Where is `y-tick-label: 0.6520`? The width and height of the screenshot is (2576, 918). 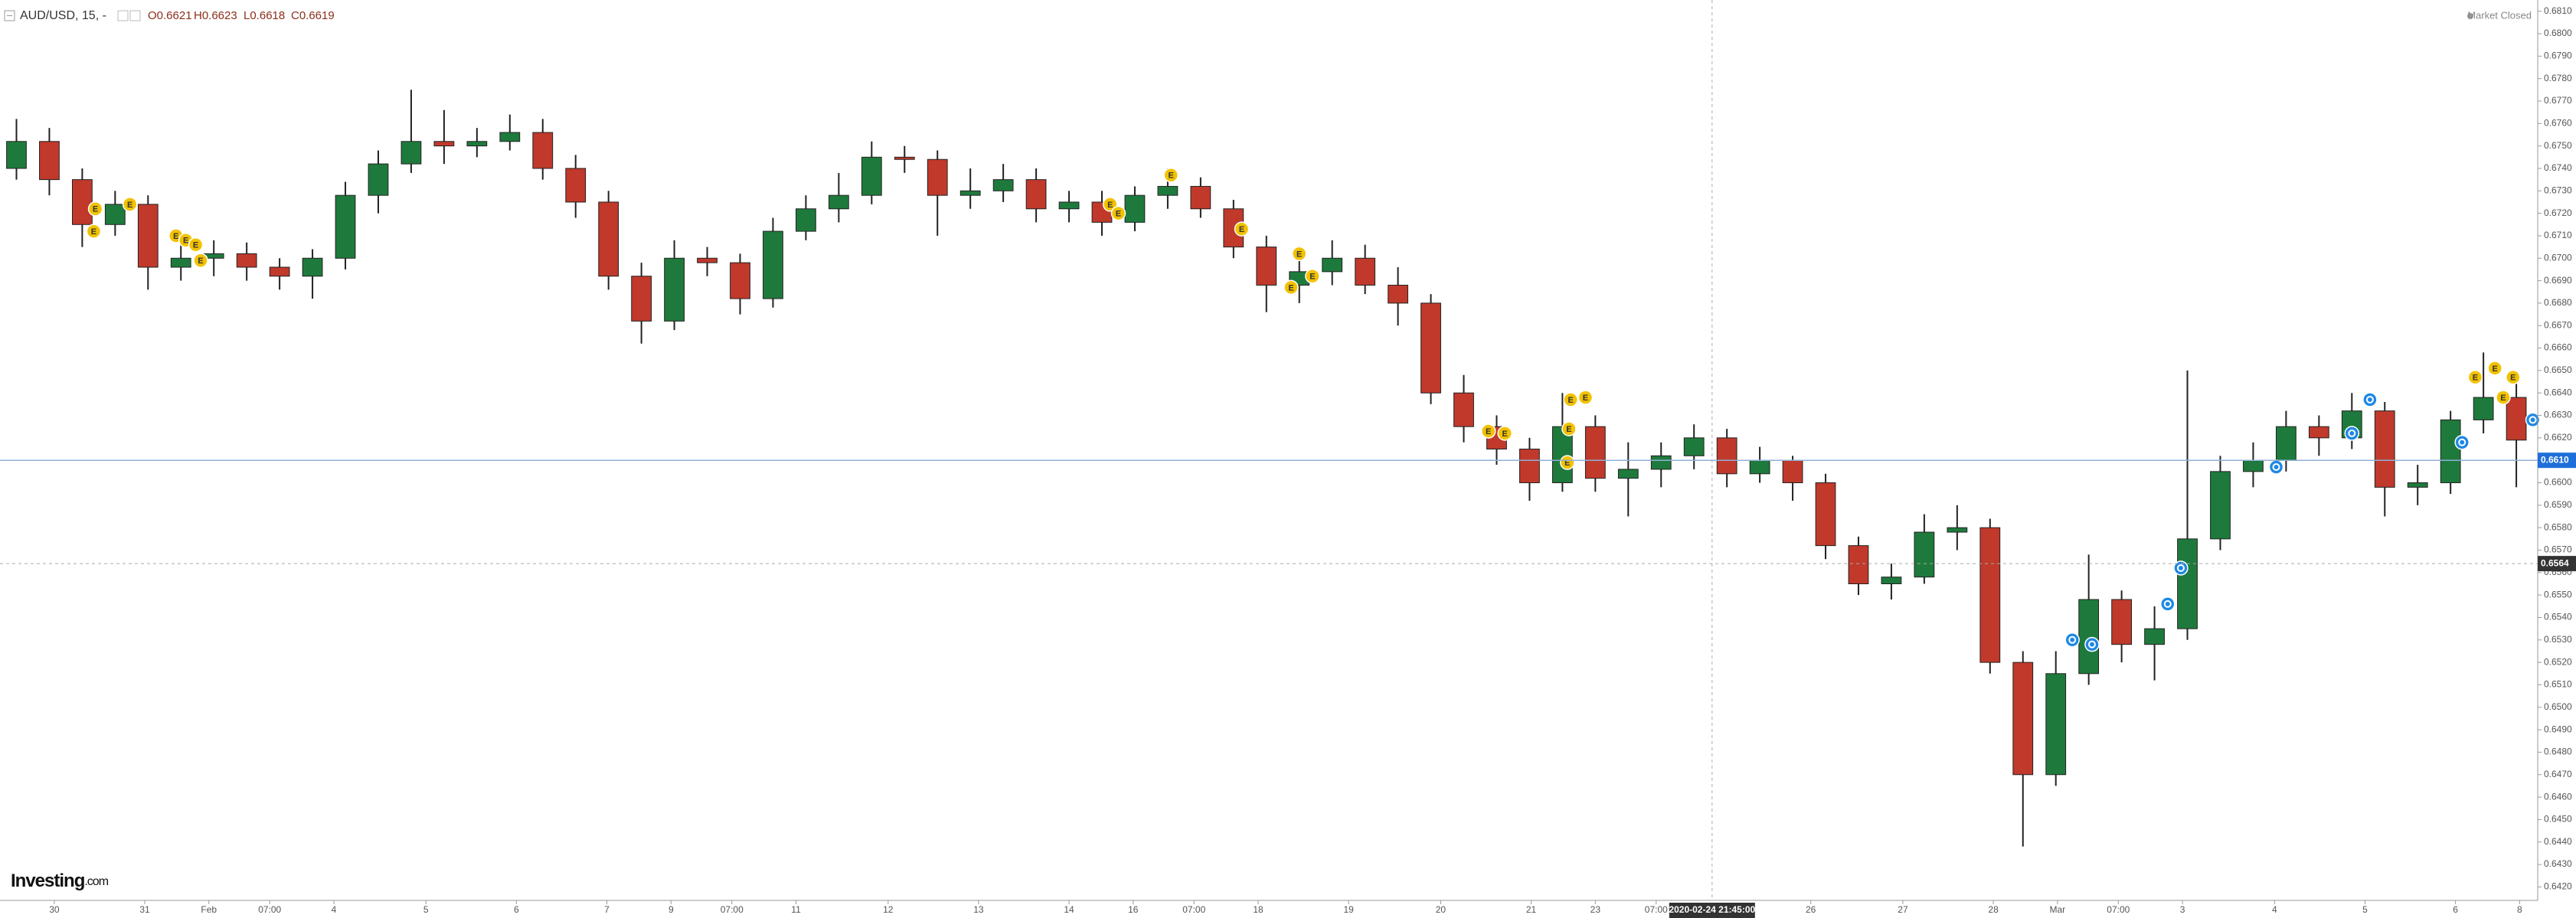
y-tick-label: 0.6520 is located at coordinates (2558, 661).